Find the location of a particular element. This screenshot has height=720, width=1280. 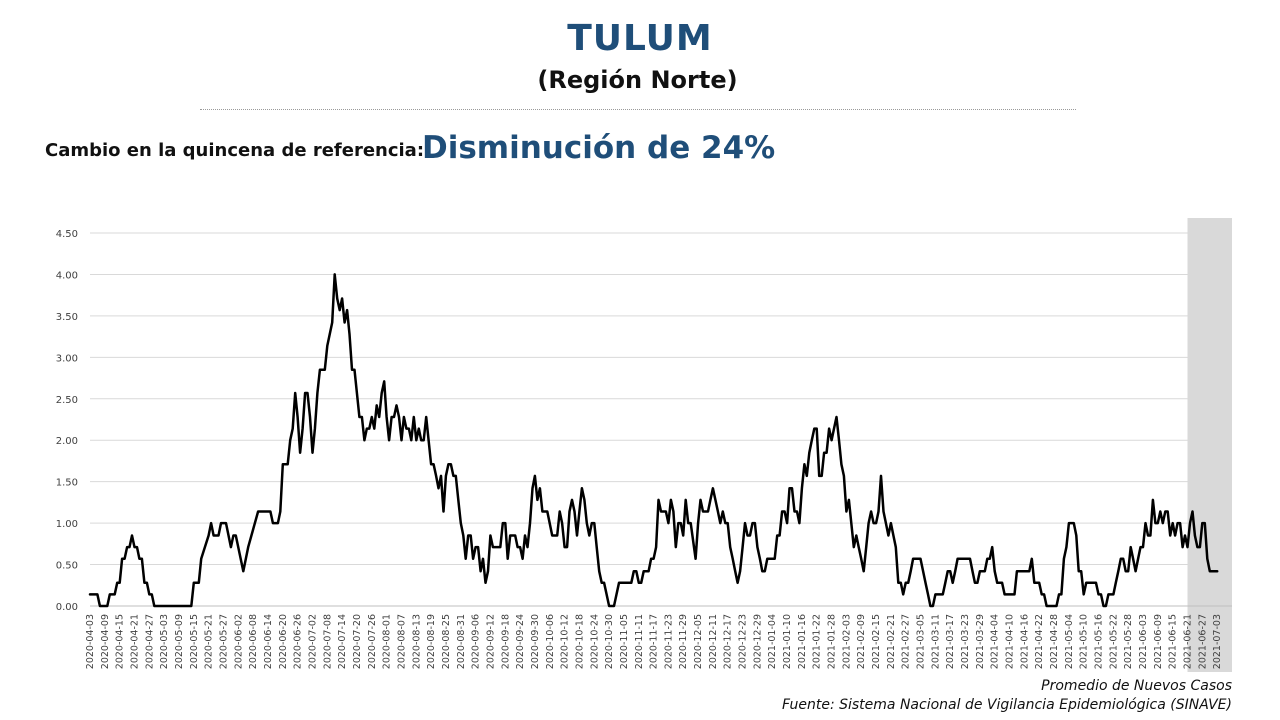

x-tick-label: 2021-06-15 is located at coordinates (1173, 641).